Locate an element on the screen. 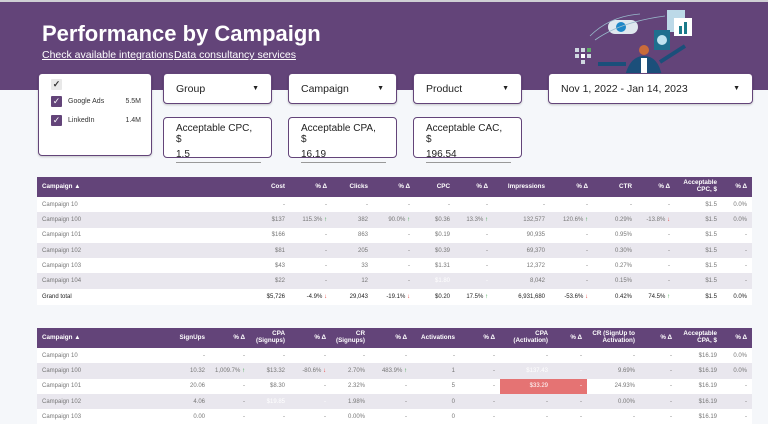 This screenshot has width=768, height=424. cell-value: 12,372 is located at coordinates (535, 265).